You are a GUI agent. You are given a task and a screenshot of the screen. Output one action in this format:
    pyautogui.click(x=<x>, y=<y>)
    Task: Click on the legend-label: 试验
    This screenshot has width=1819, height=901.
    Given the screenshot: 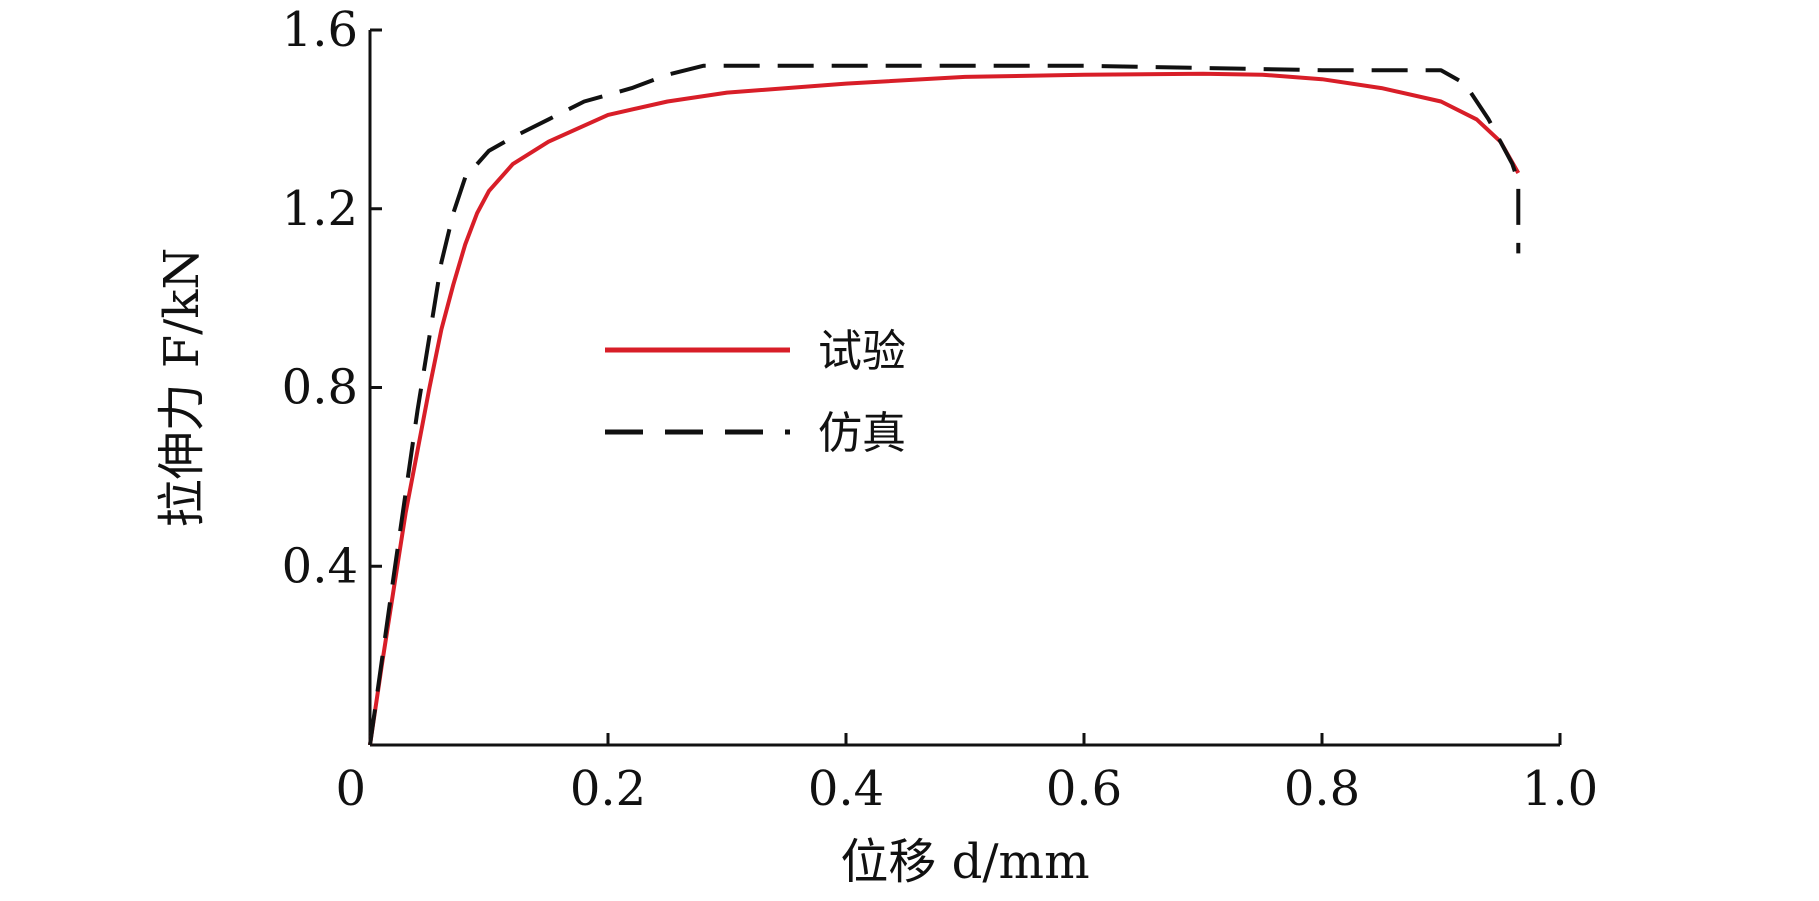 What is the action you would take?
    pyautogui.click(x=862, y=351)
    